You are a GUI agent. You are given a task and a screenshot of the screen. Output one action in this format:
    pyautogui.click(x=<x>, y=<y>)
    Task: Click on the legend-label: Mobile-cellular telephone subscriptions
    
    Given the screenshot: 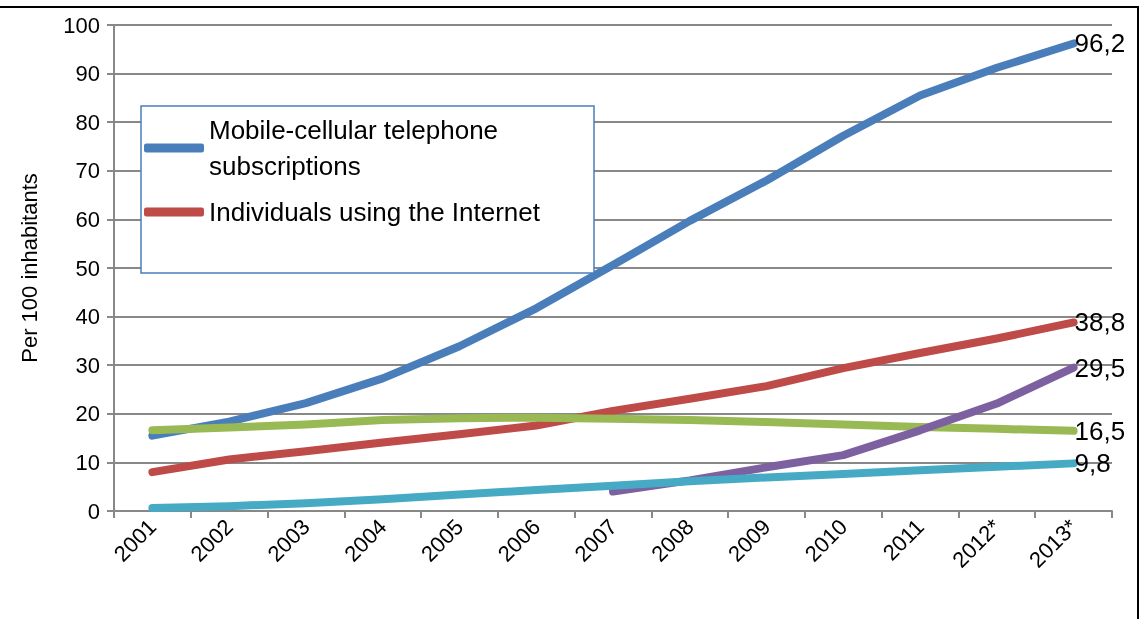 What is the action you would take?
    pyautogui.click(x=357, y=148)
    